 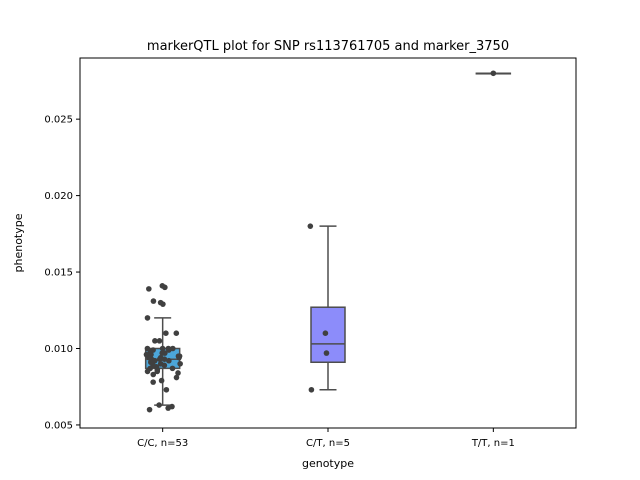 I want to click on y-axis: 0.005 0.010 0.015 0.020 0.025, so click(x=62, y=273).